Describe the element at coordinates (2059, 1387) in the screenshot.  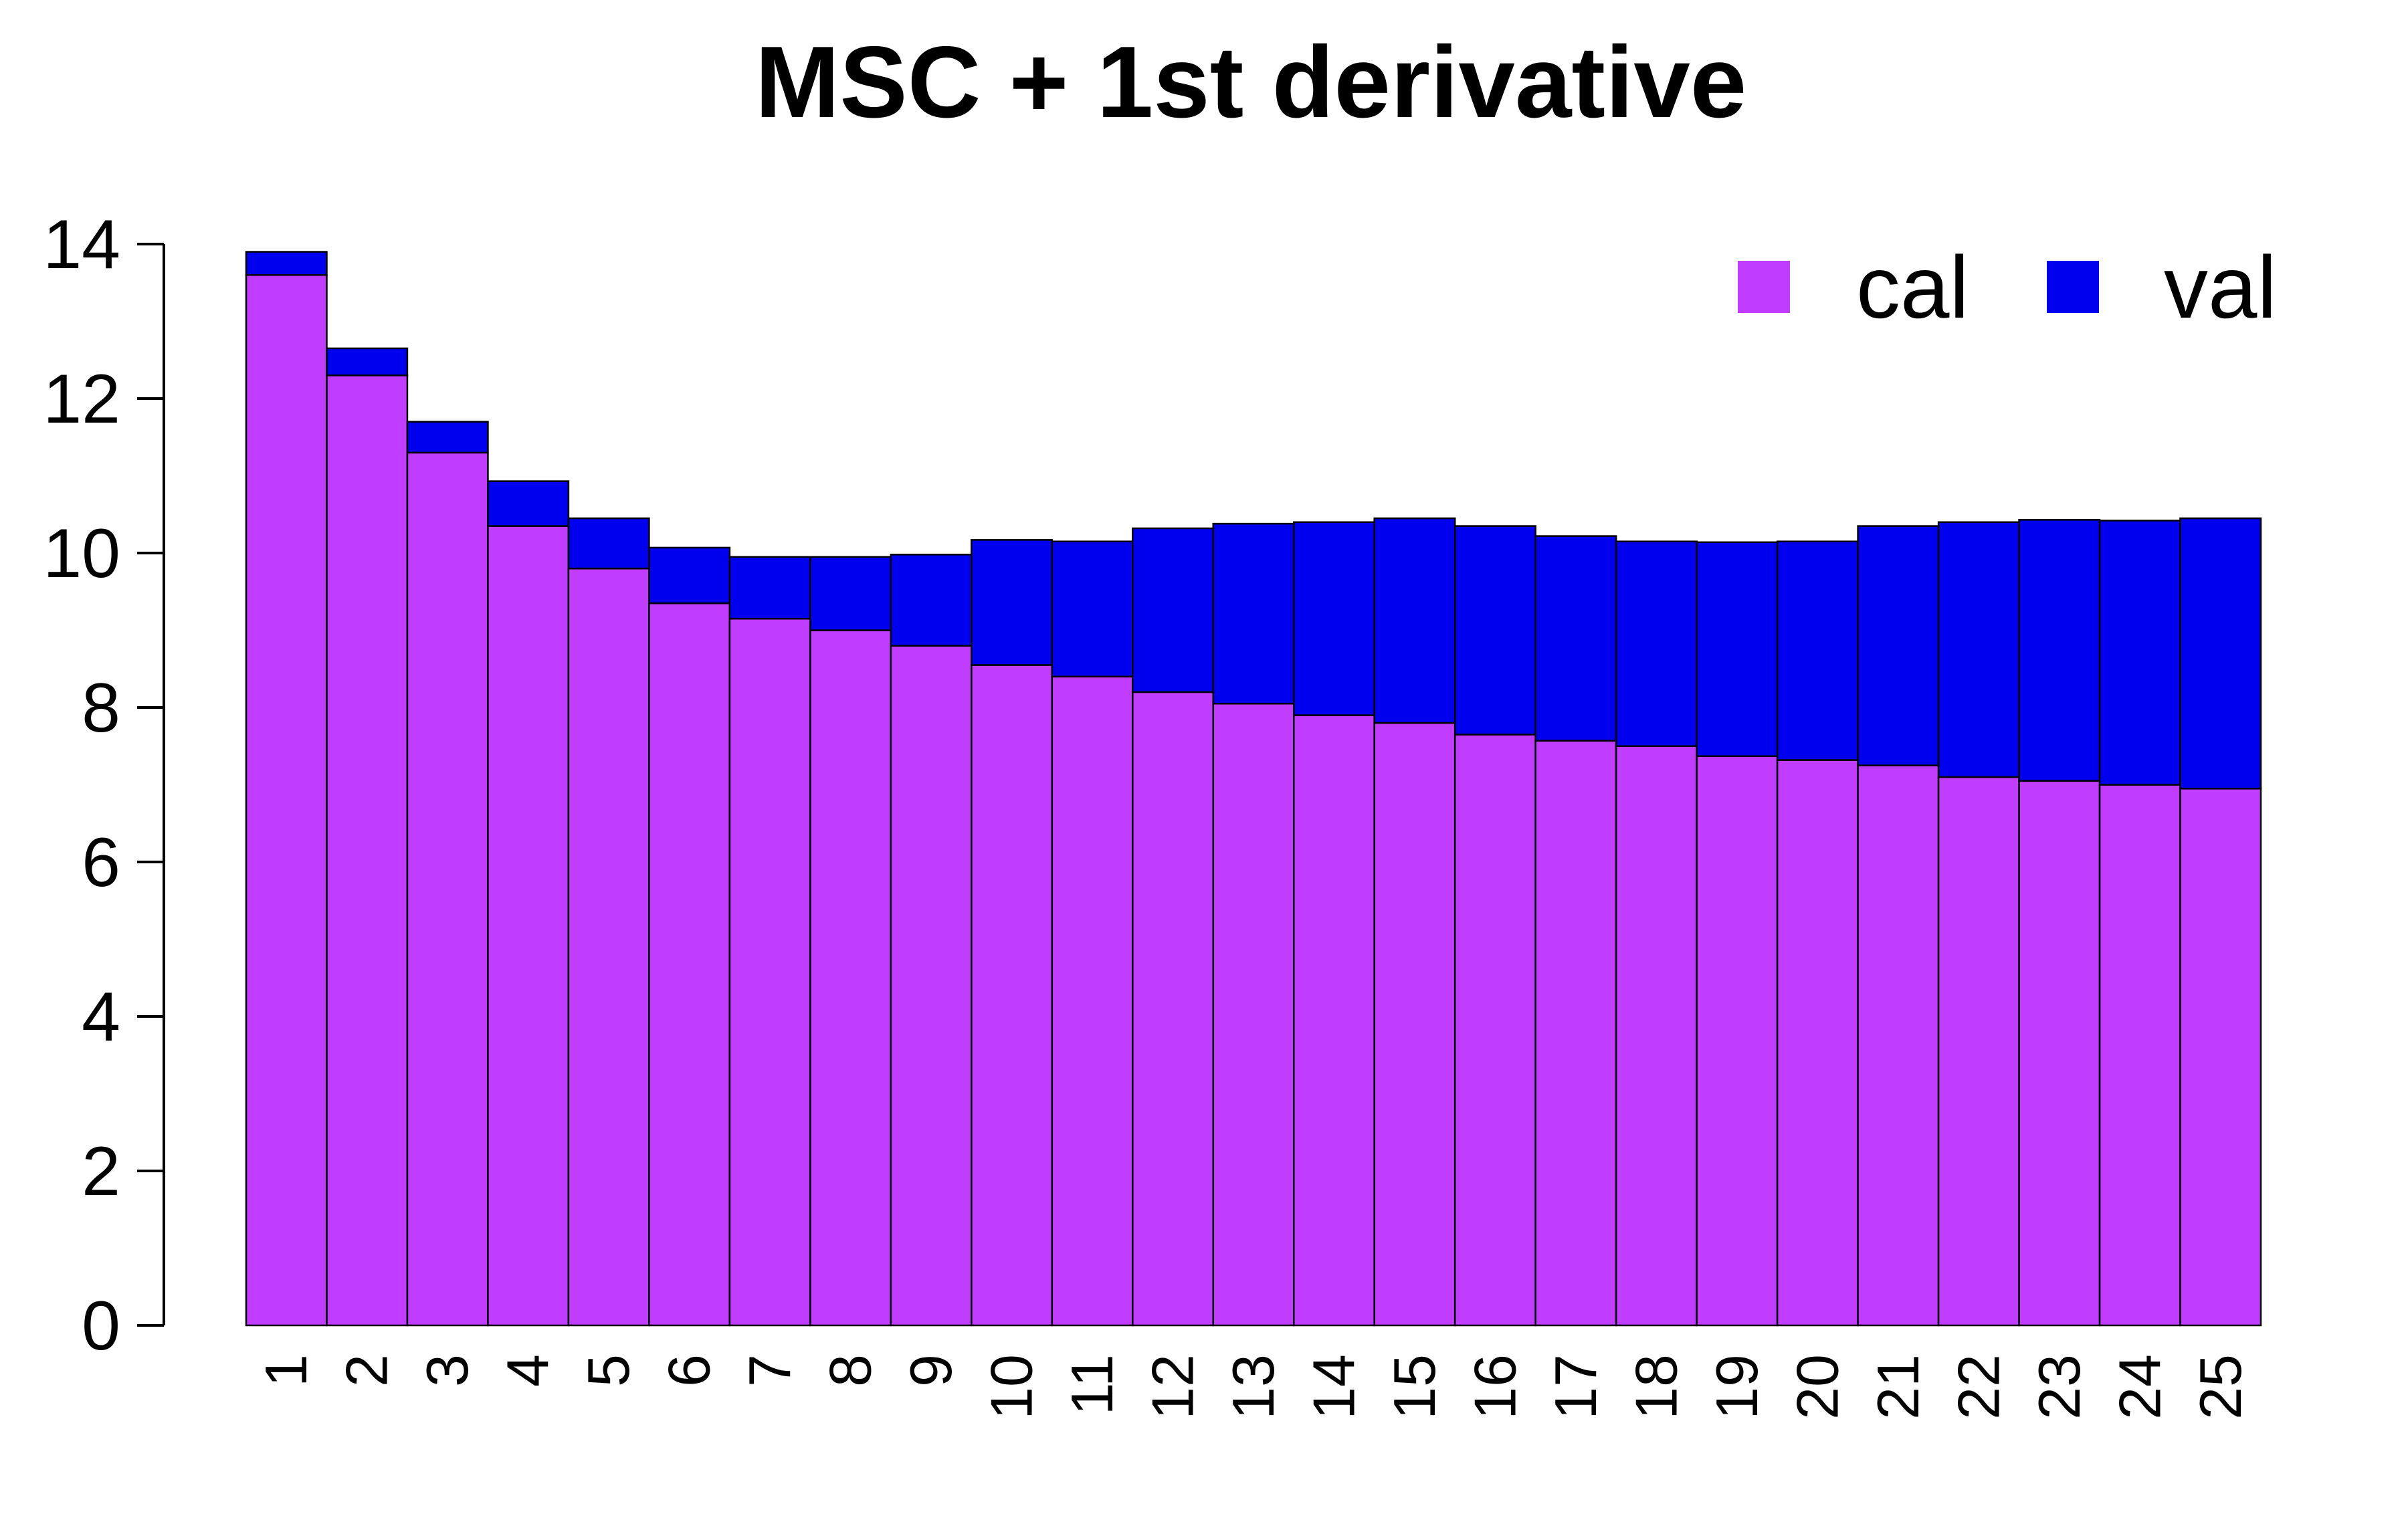
I see `x-tick-label: 23` at that location.